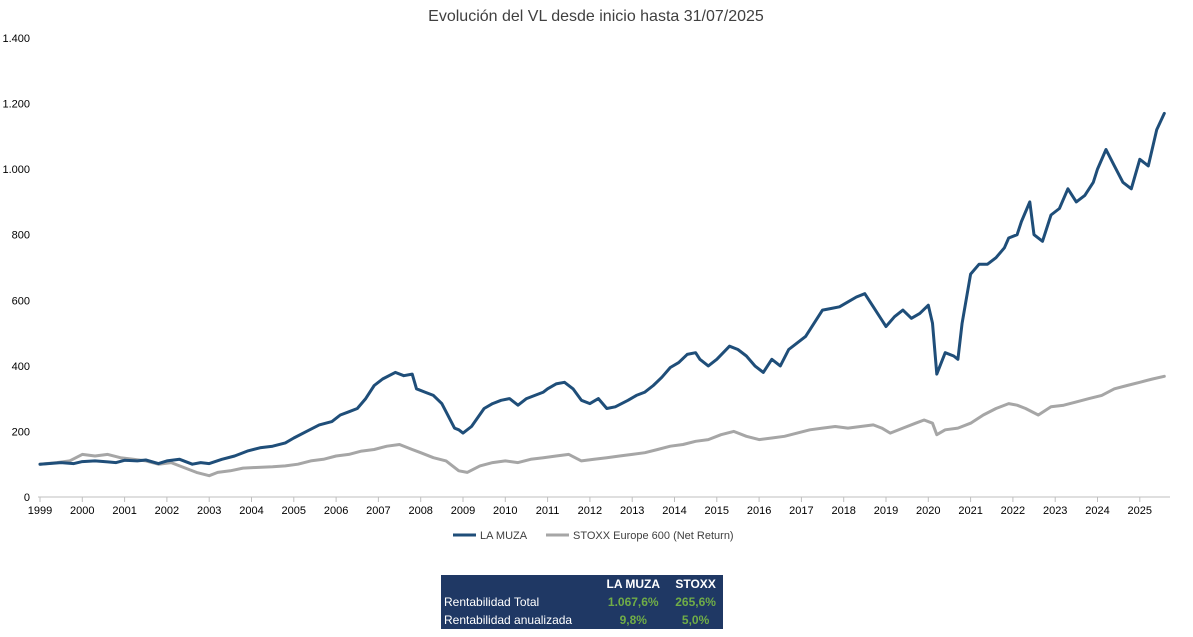  I want to click on returns-row-annualized: Rentabilidad anualizada 9,8% 5,0%, so click(582, 620).